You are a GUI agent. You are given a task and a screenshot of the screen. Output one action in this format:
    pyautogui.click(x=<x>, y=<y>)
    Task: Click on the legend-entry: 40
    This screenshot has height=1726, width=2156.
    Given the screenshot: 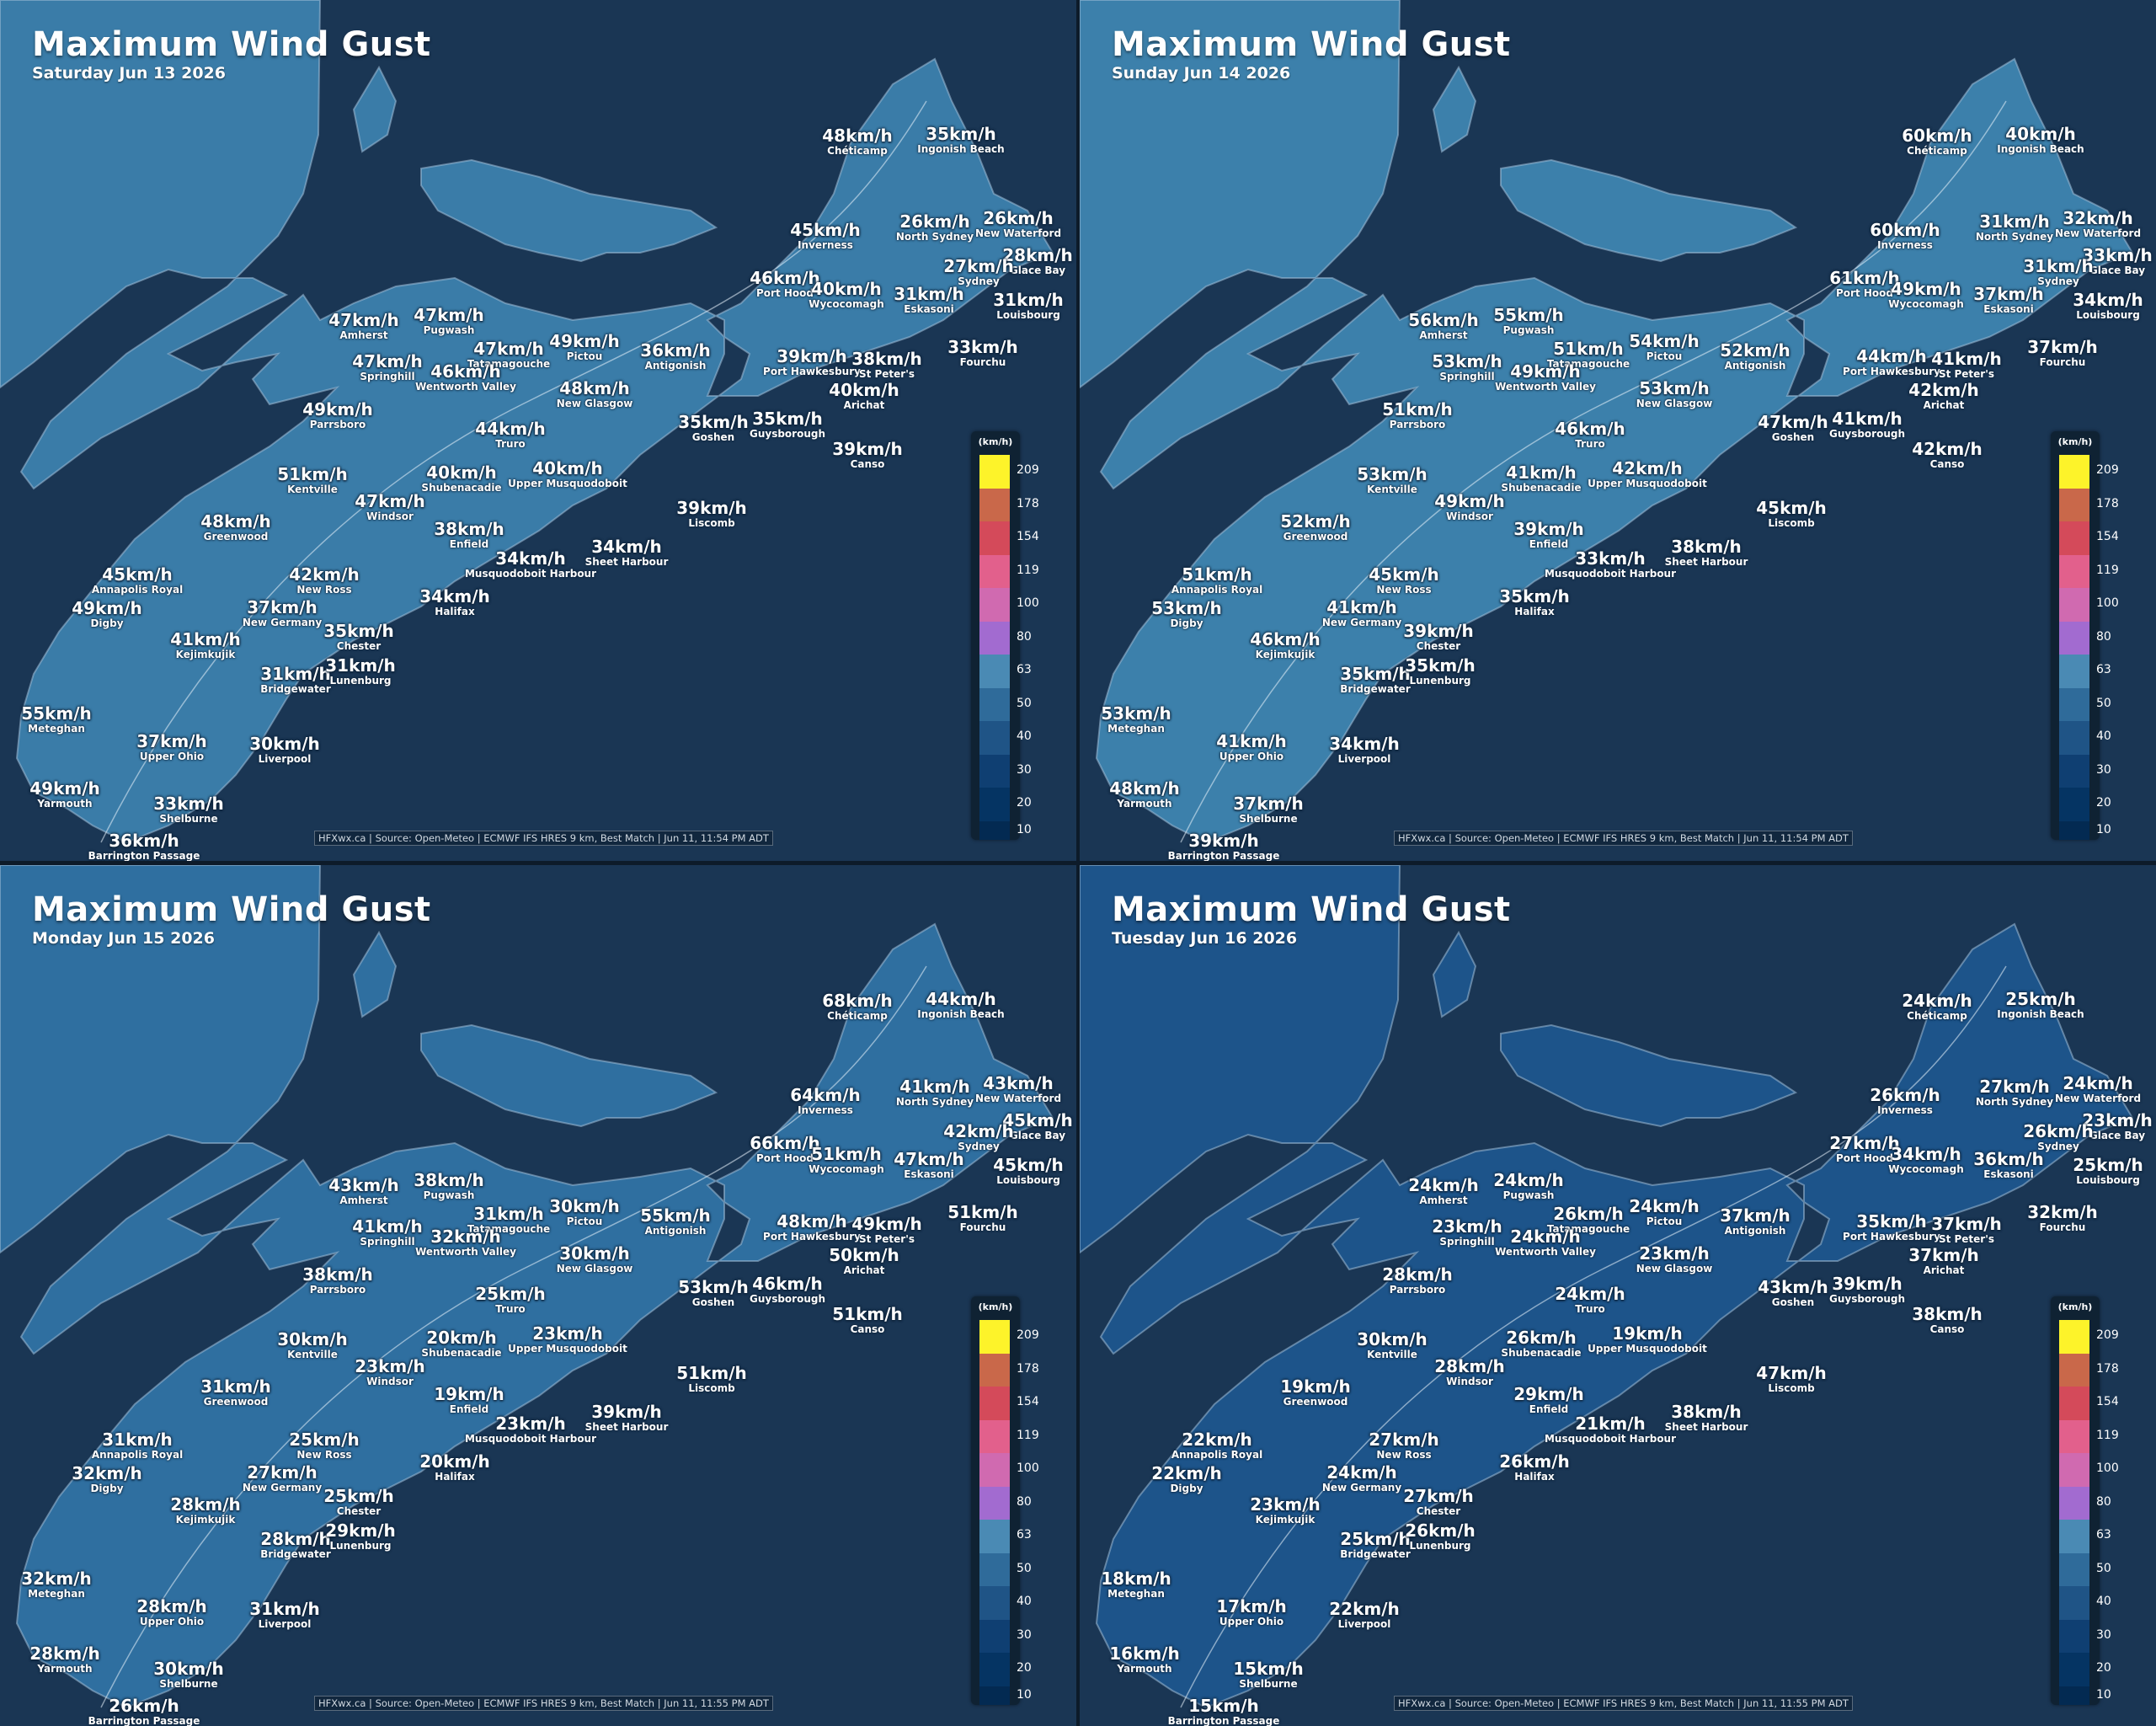 What is the action you would take?
    pyautogui.click(x=2085, y=1603)
    